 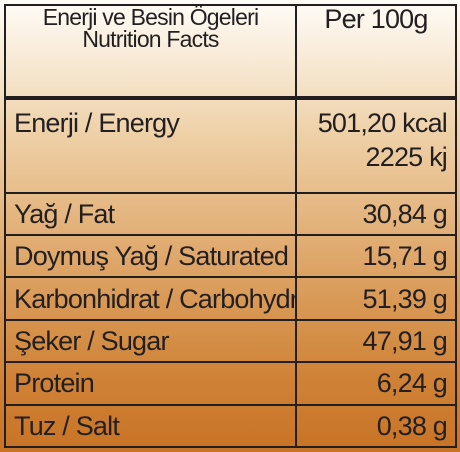 What do you see at coordinates (376, 383) in the screenshot?
I see `nutrient-value: 6,24 g` at bounding box center [376, 383].